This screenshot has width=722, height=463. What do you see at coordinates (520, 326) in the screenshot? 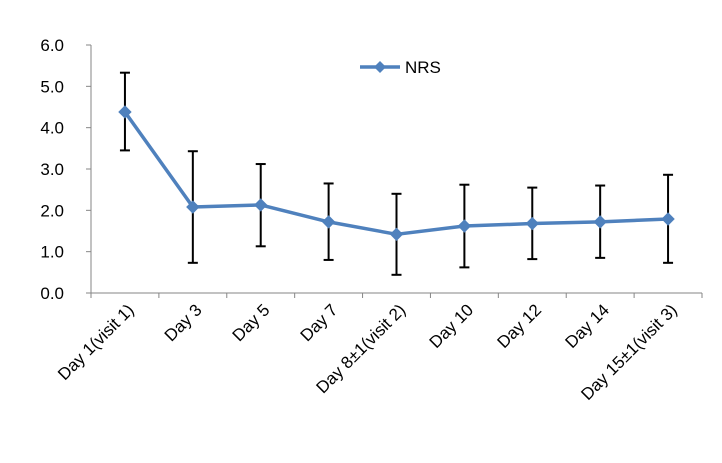
I see `x-tick-label: Day 12` at bounding box center [520, 326].